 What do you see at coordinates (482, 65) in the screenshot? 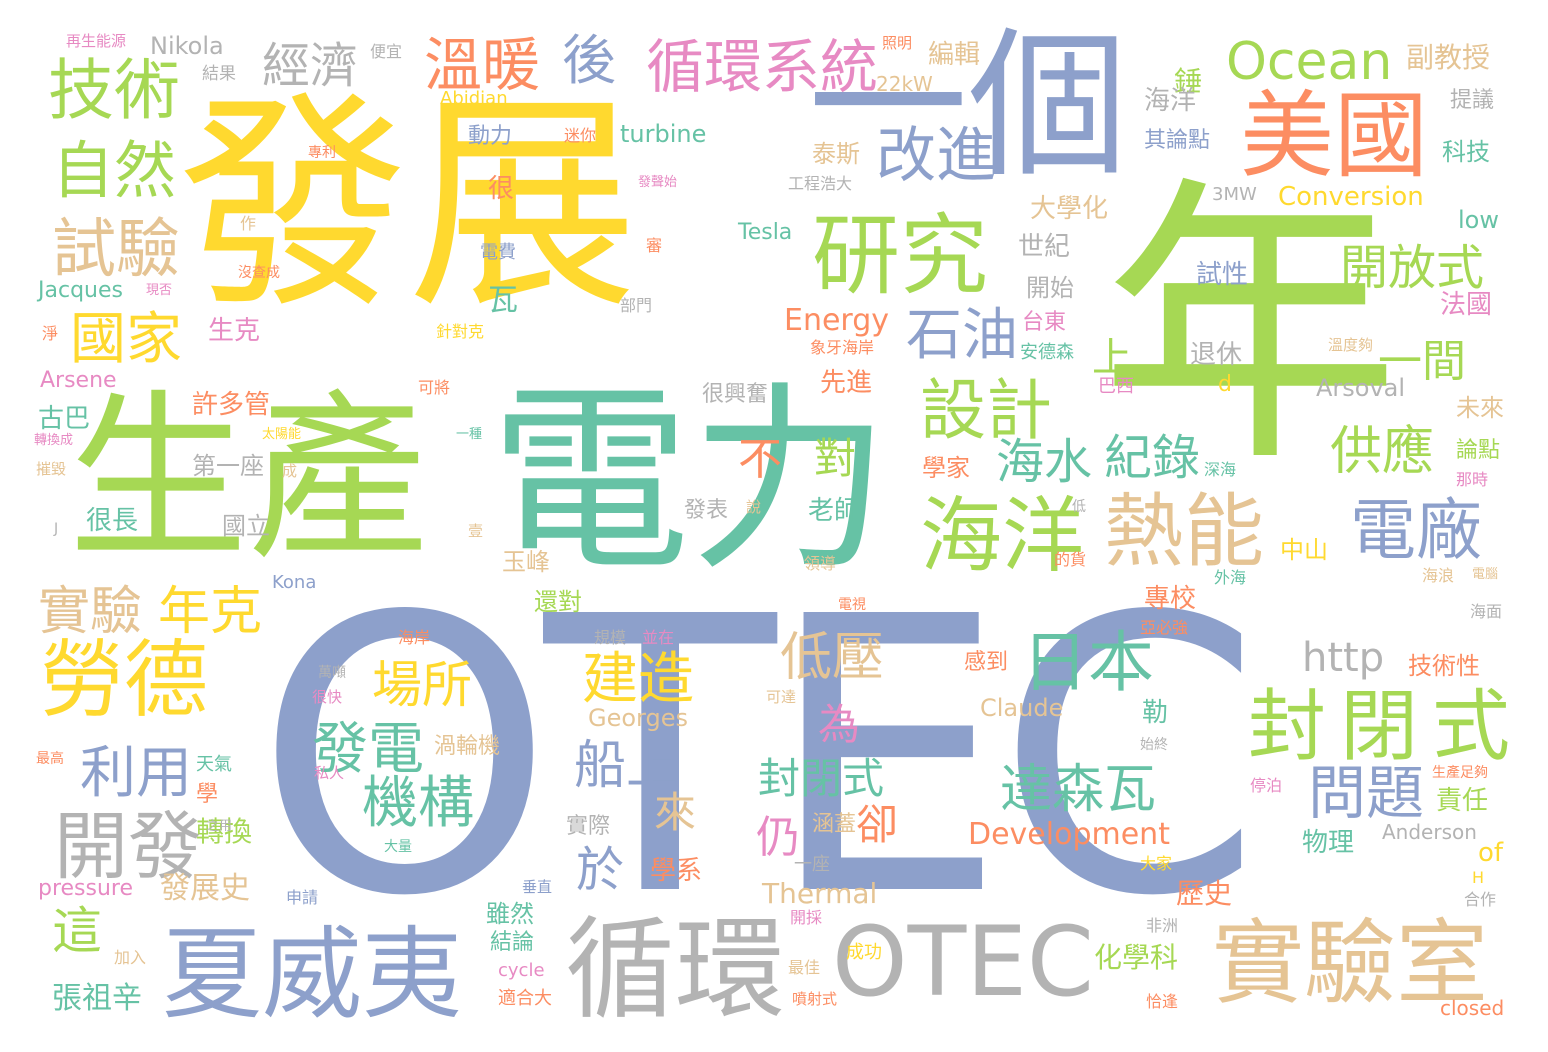
I see `word-wennuan: 溫暖` at bounding box center [482, 65].